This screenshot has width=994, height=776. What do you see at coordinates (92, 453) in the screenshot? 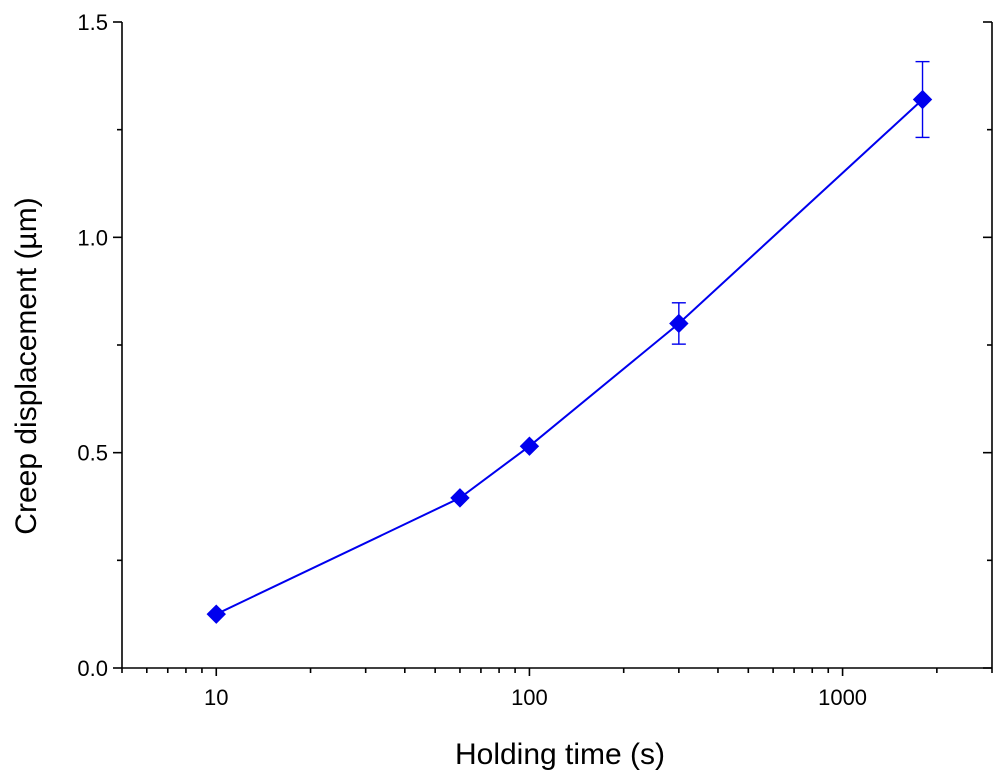
I see `y-tick-label: 0.5` at bounding box center [92, 453].